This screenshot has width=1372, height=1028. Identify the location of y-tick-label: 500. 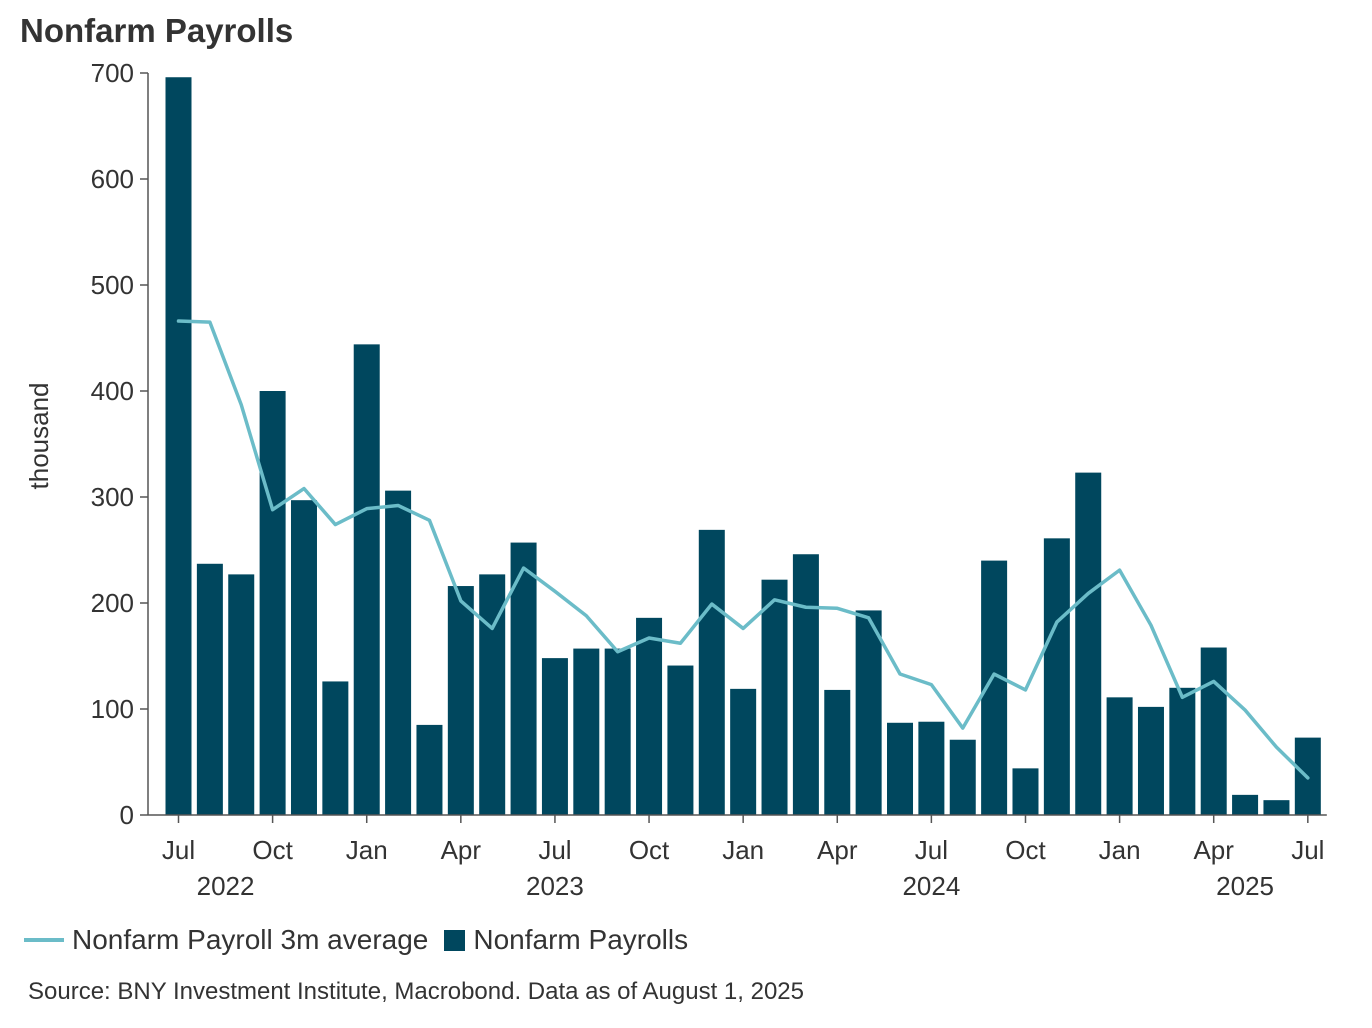
(112, 285).